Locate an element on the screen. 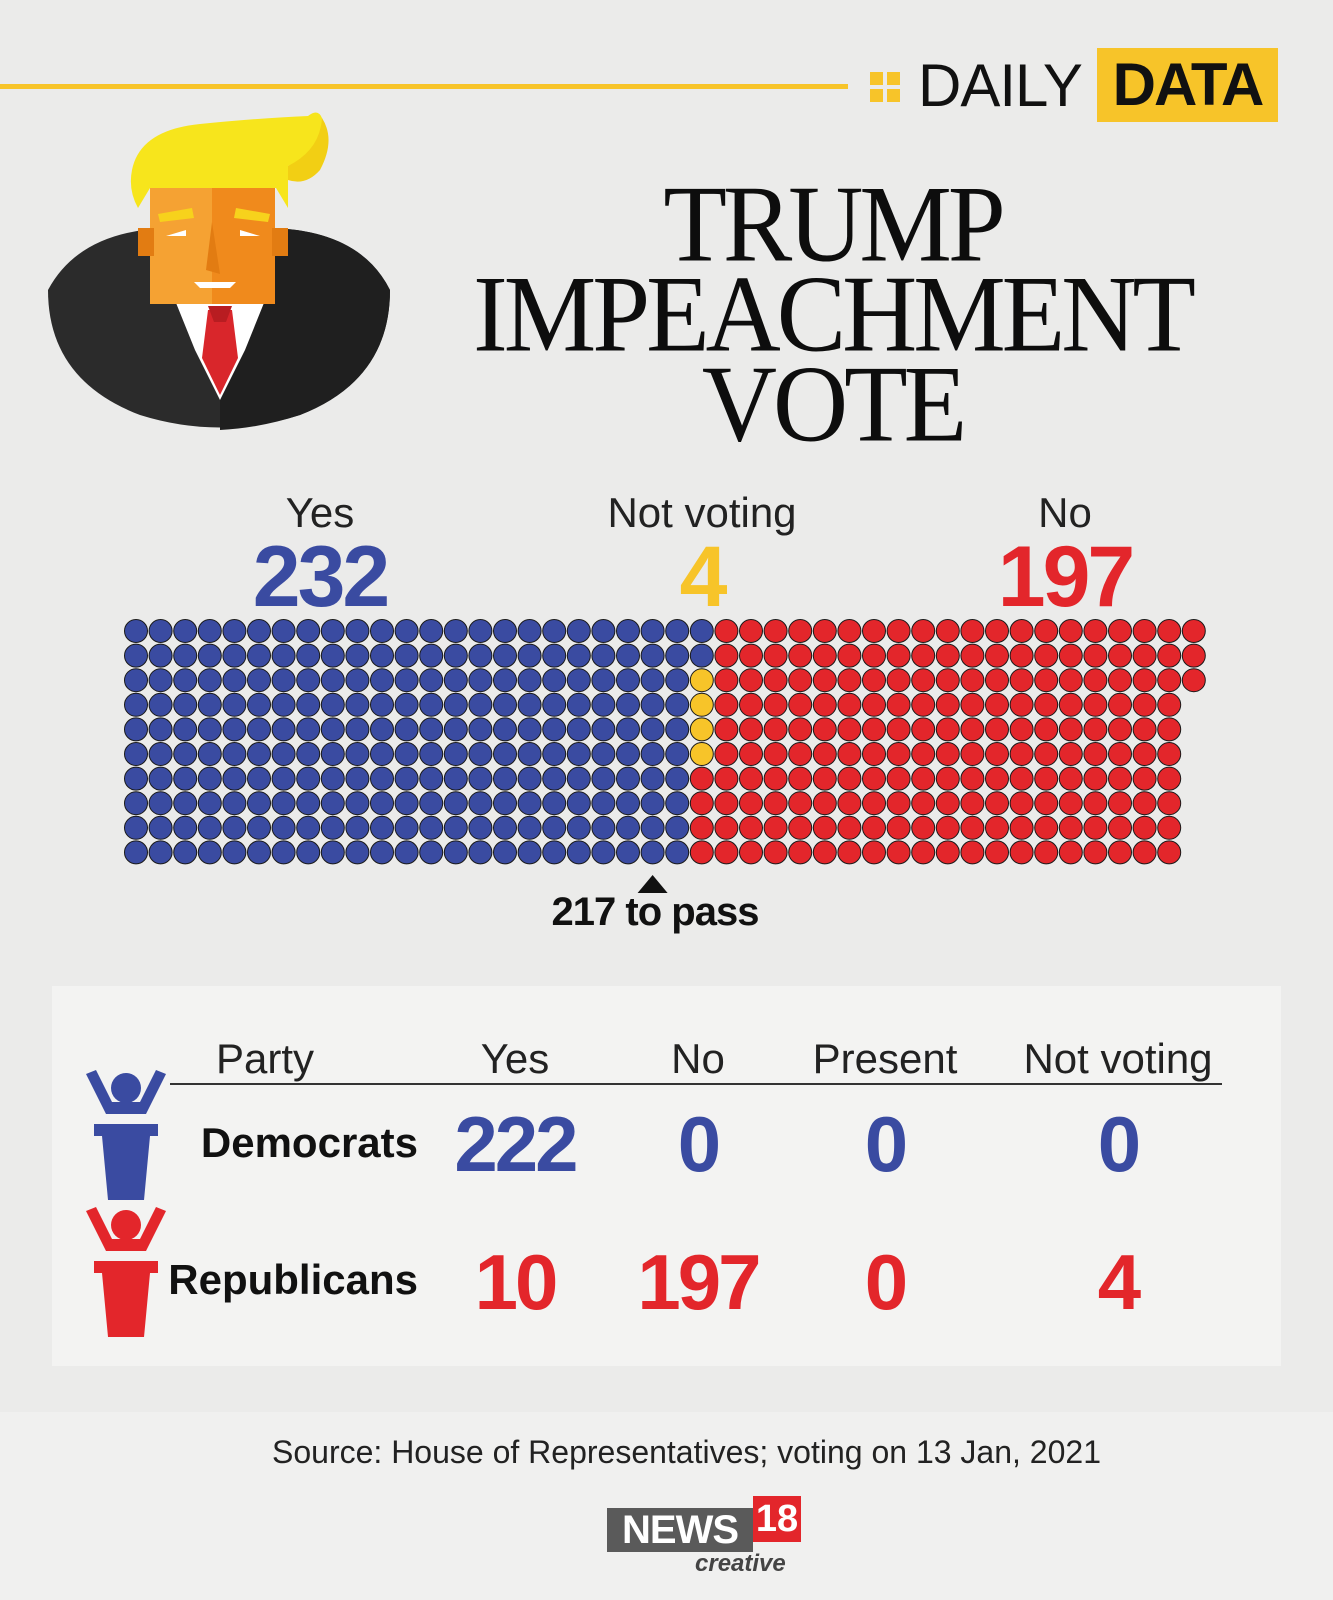 This screenshot has width=1333, height=1600. news18-logo: NEWS 18 creative is located at coordinates (704, 1536).